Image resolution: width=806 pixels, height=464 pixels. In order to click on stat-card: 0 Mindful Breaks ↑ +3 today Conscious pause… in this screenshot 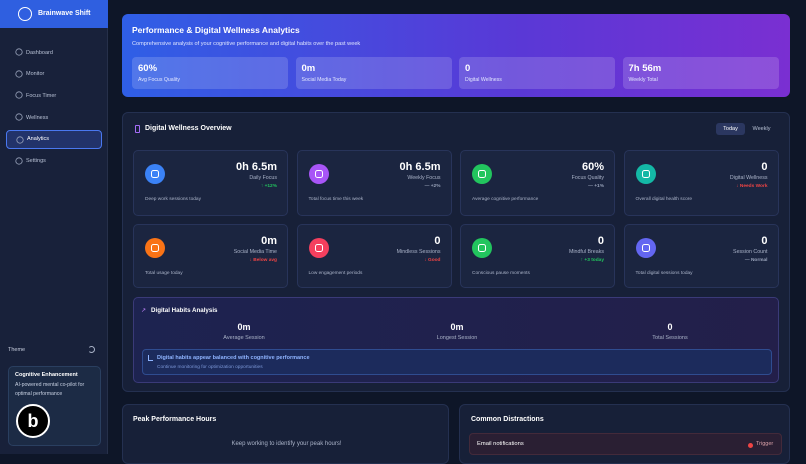, I will do `click(537, 256)`.